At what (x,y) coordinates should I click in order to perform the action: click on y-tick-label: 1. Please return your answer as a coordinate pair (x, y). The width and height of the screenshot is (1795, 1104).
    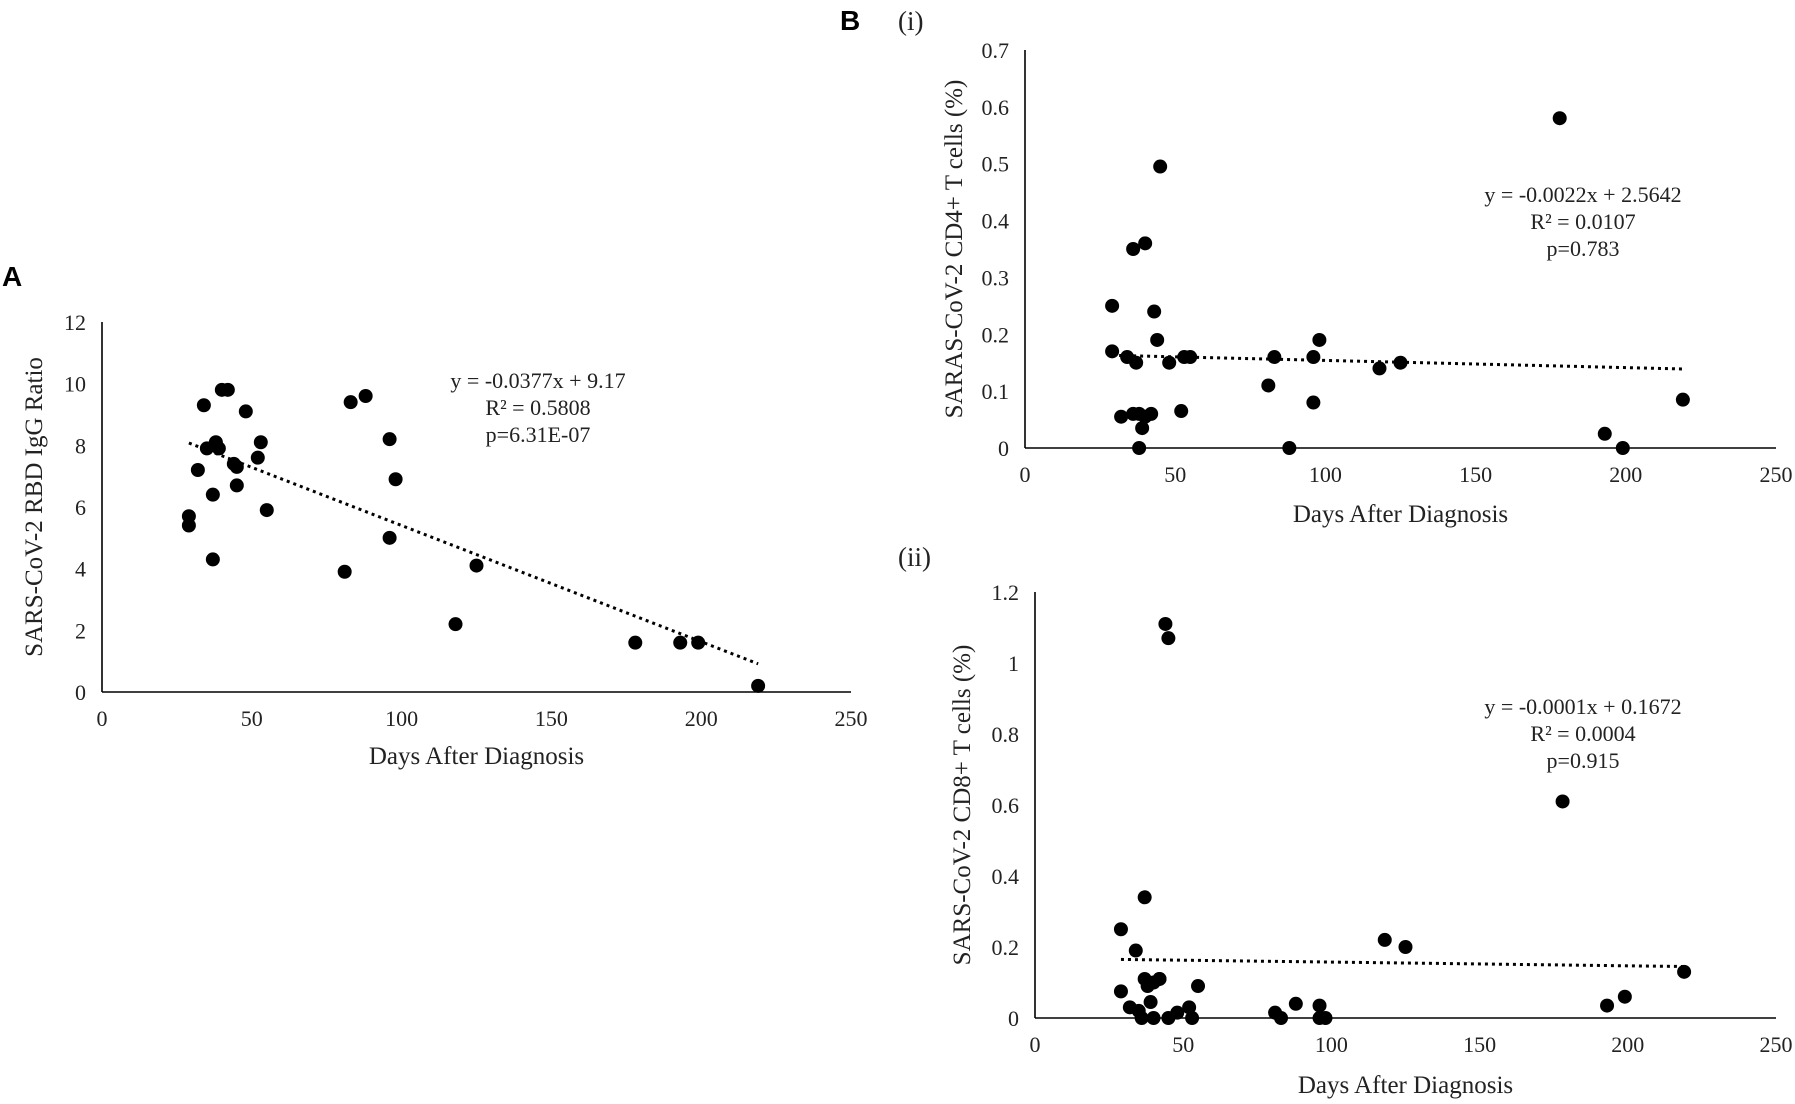
    Looking at the image, I should click on (1013, 663).